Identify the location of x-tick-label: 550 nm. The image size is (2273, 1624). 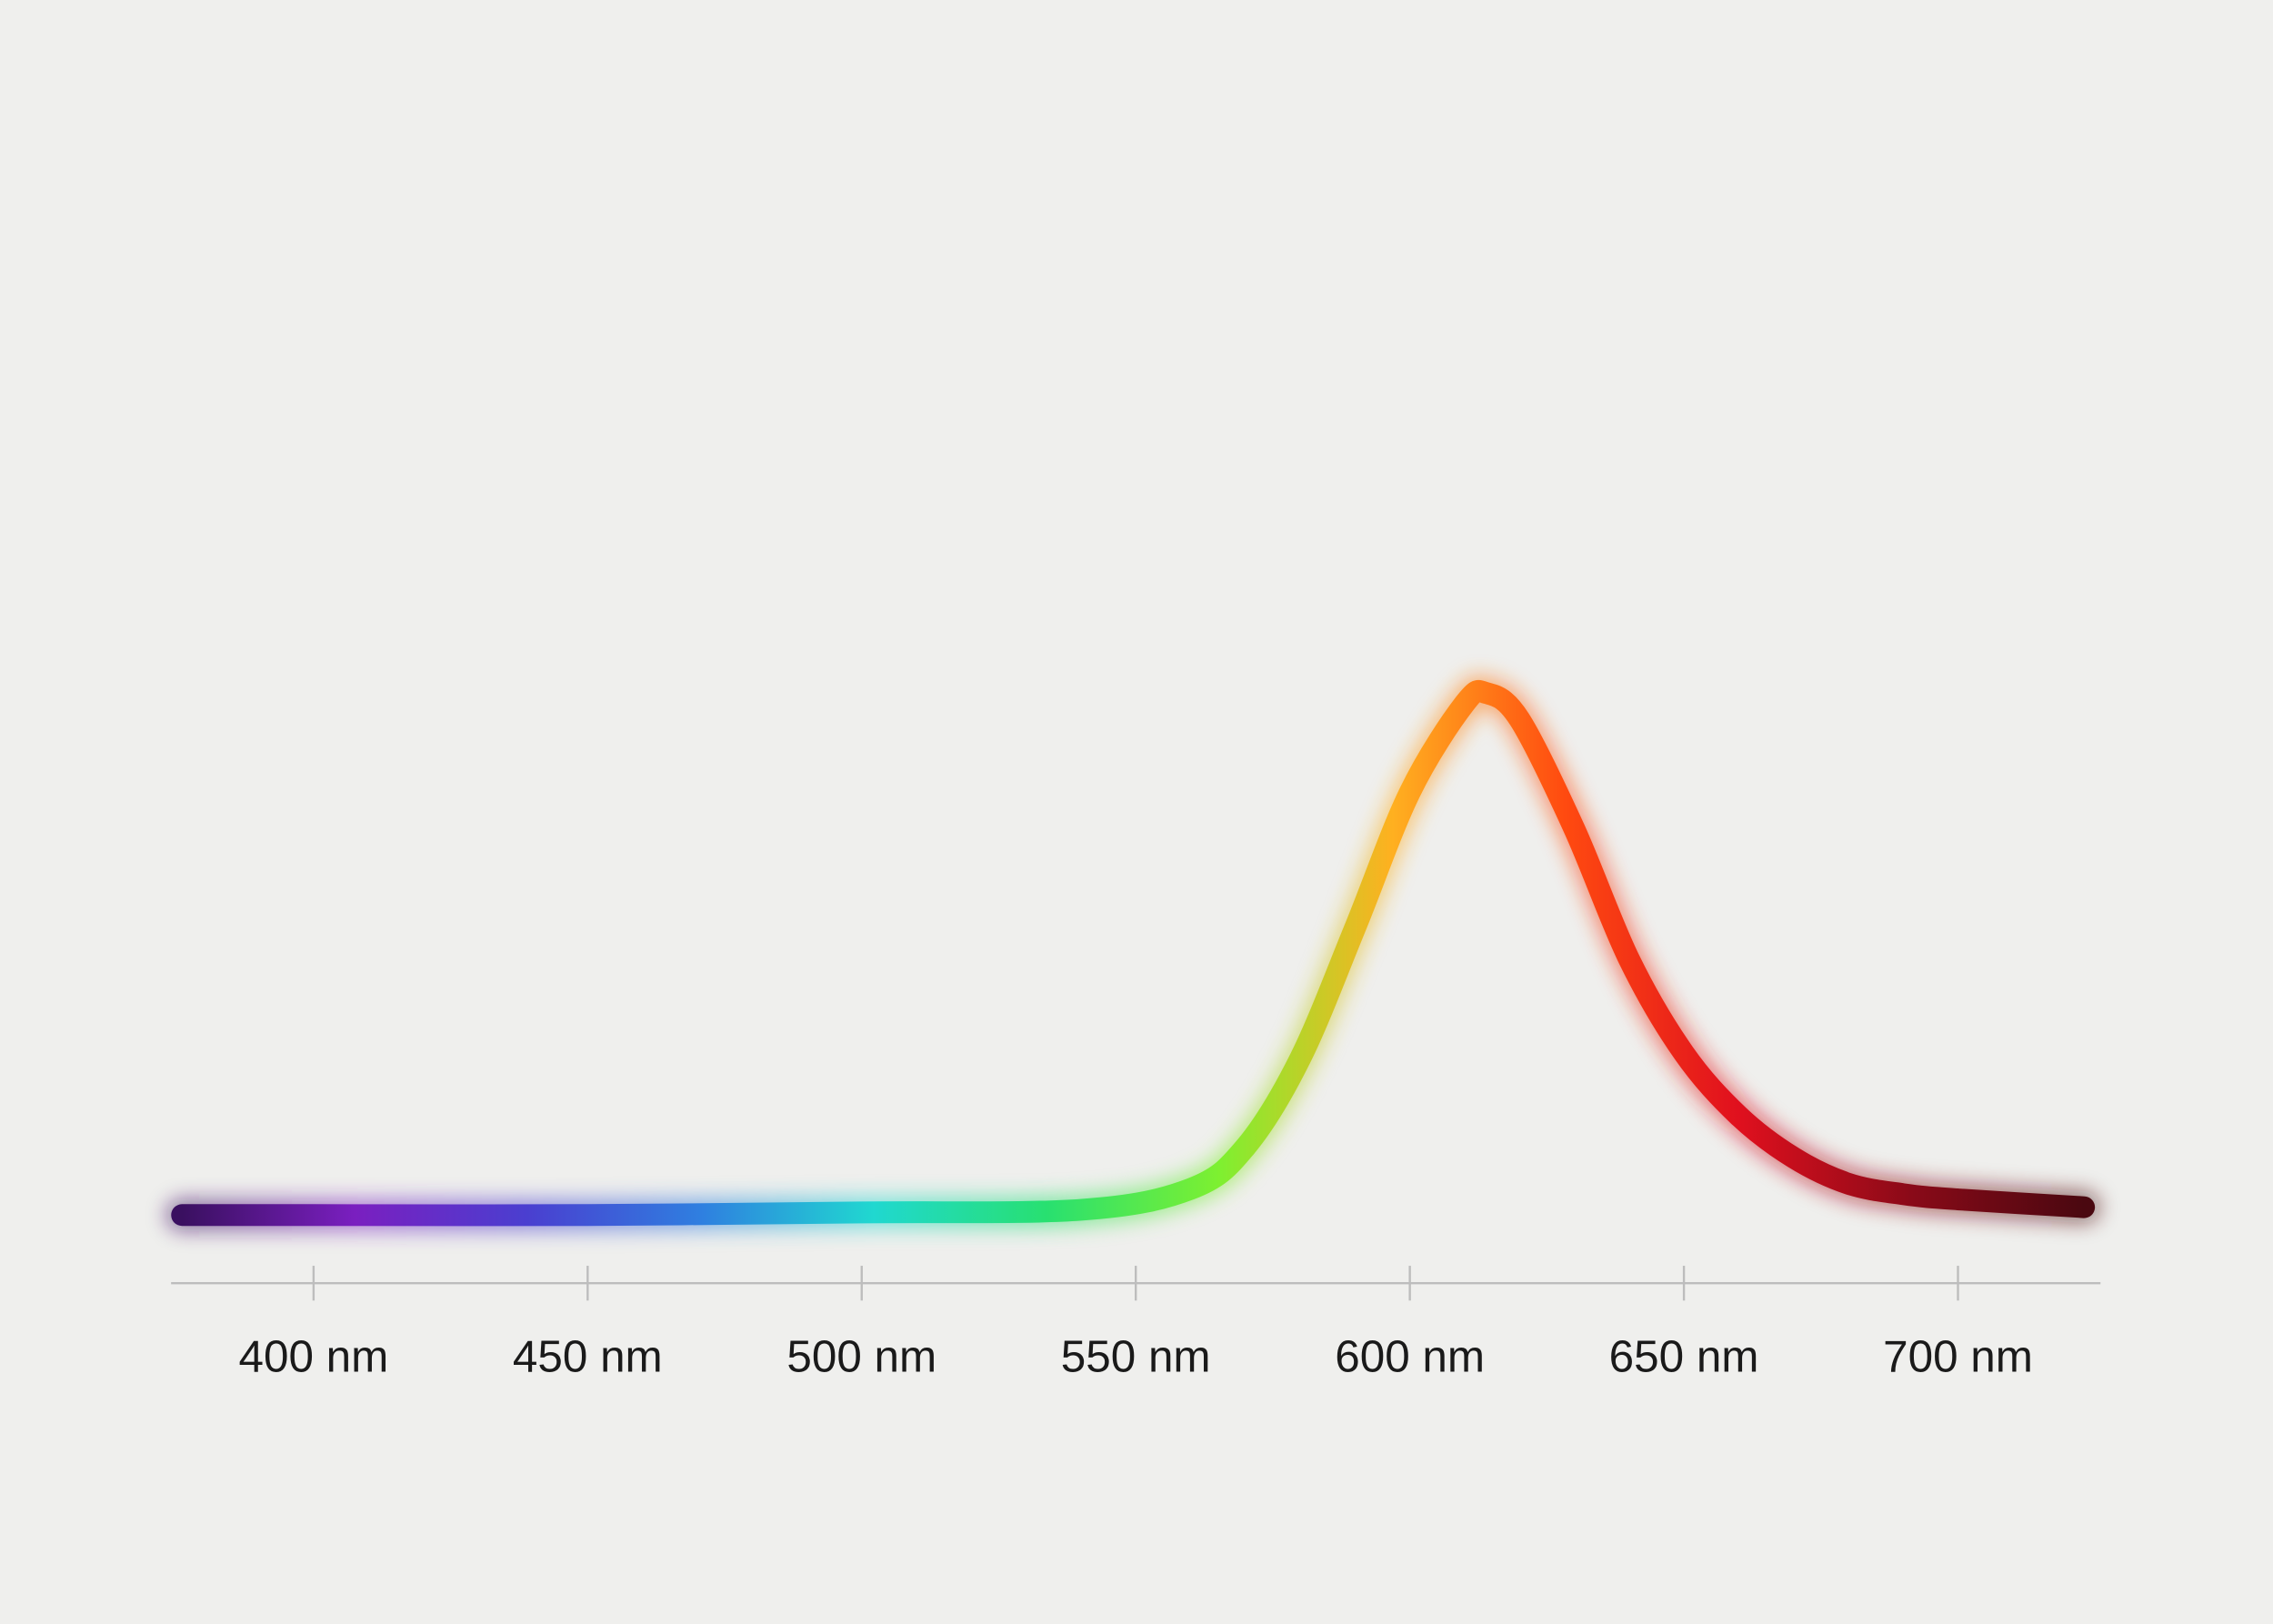
(1136, 1357).